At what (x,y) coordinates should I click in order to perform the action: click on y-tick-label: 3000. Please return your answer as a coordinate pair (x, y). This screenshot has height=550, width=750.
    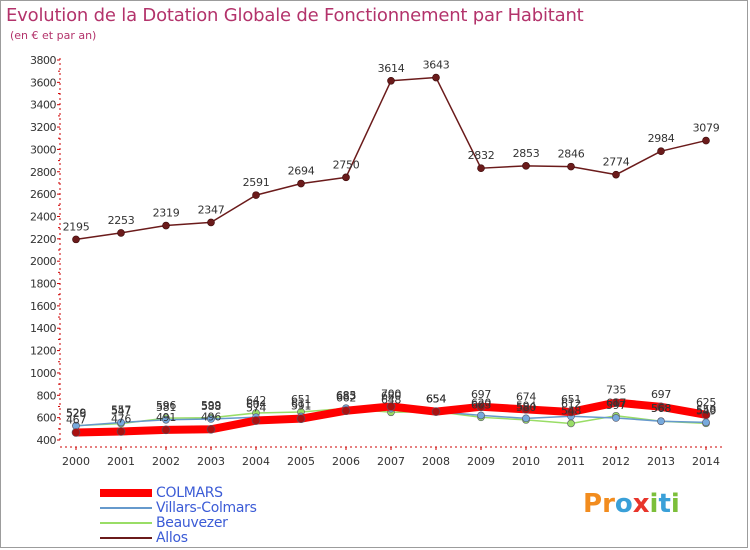
    Looking at the image, I should click on (43, 149).